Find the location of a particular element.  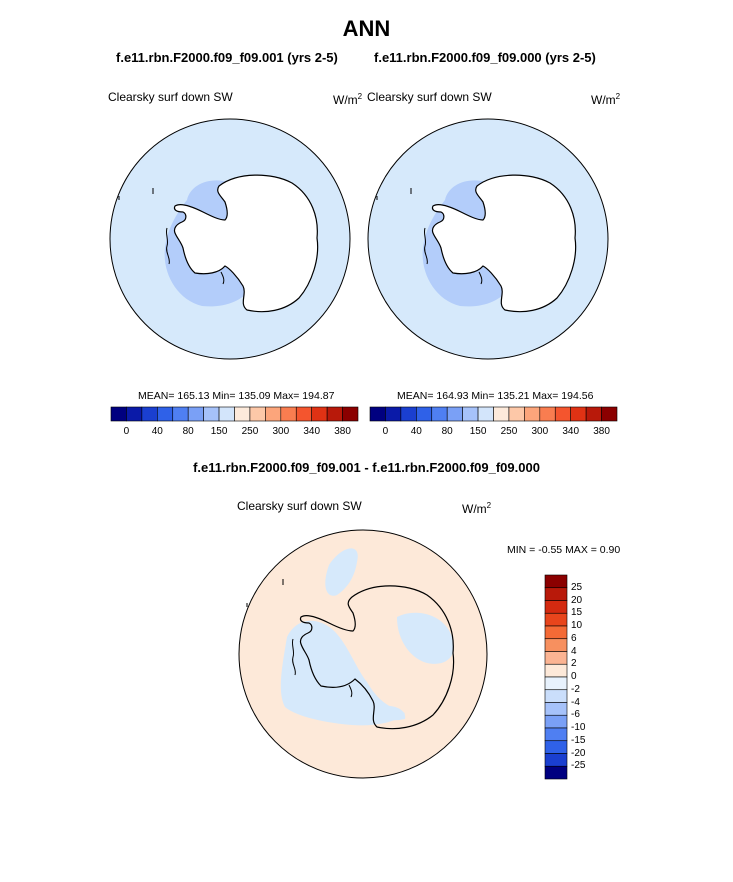

diff-units-label: W/m2 is located at coordinates (476, 508).